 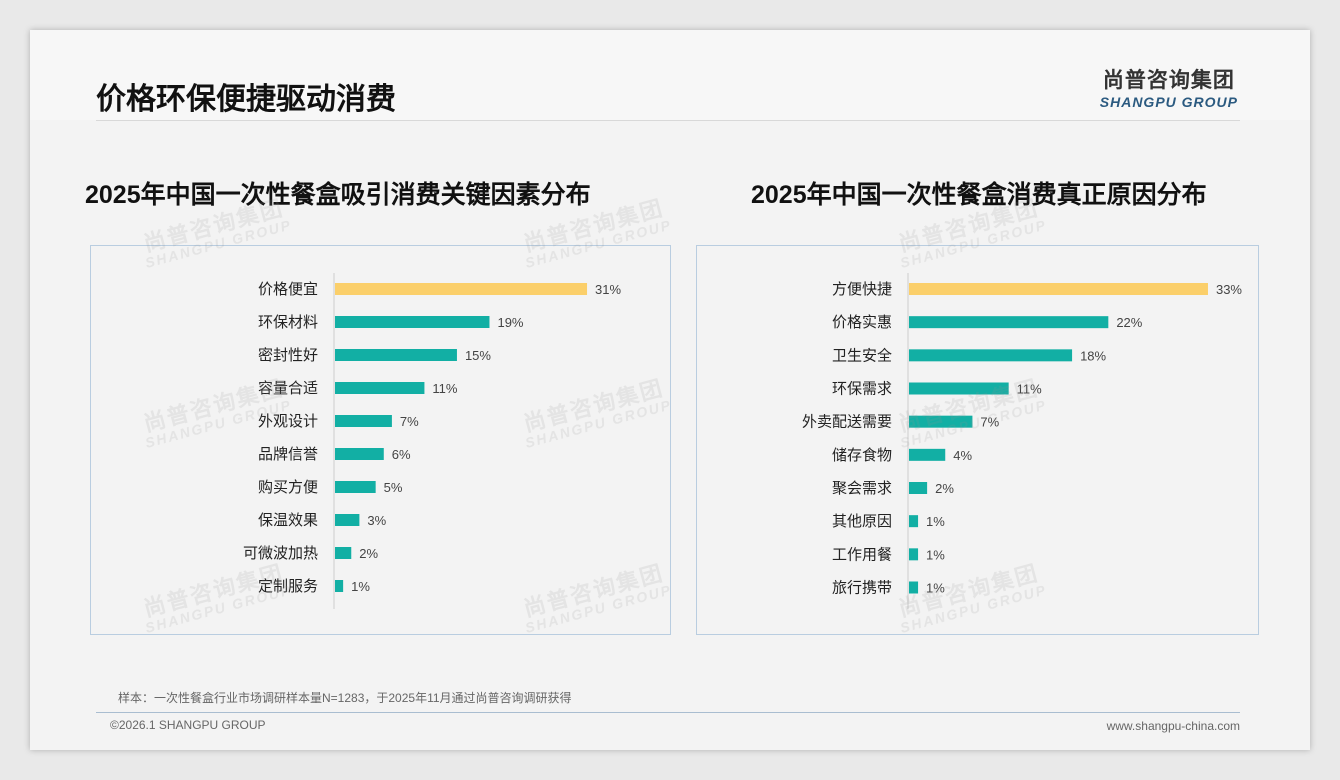 What do you see at coordinates (288, 421) in the screenshot?
I see `category-label: 外观设计` at bounding box center [288, 421].